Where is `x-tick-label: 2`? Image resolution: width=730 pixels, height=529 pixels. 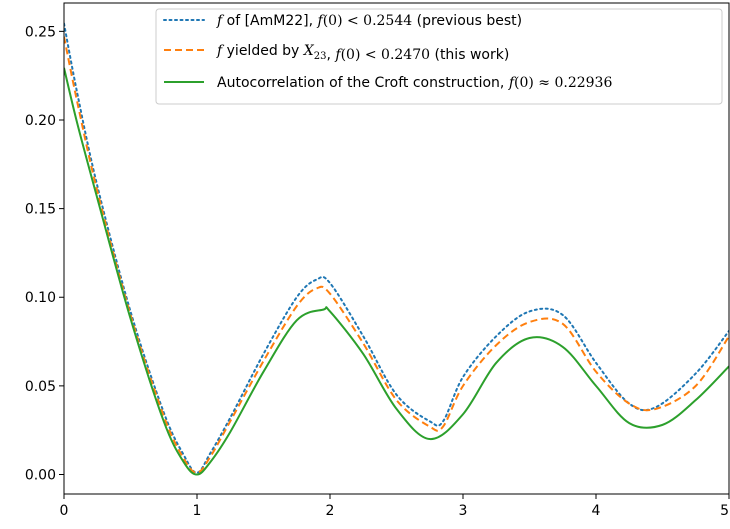 x-tick-label: 2 is located at coordinates (330, 511).